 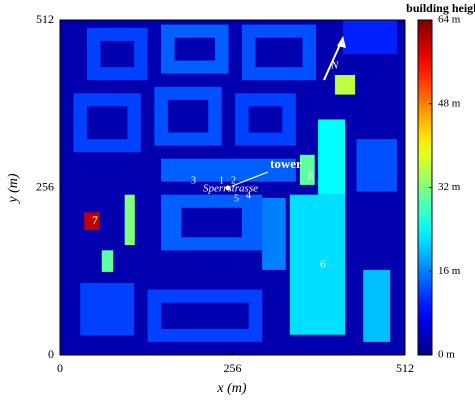 I want to click on annotation: N, so click(x=334, y=66).